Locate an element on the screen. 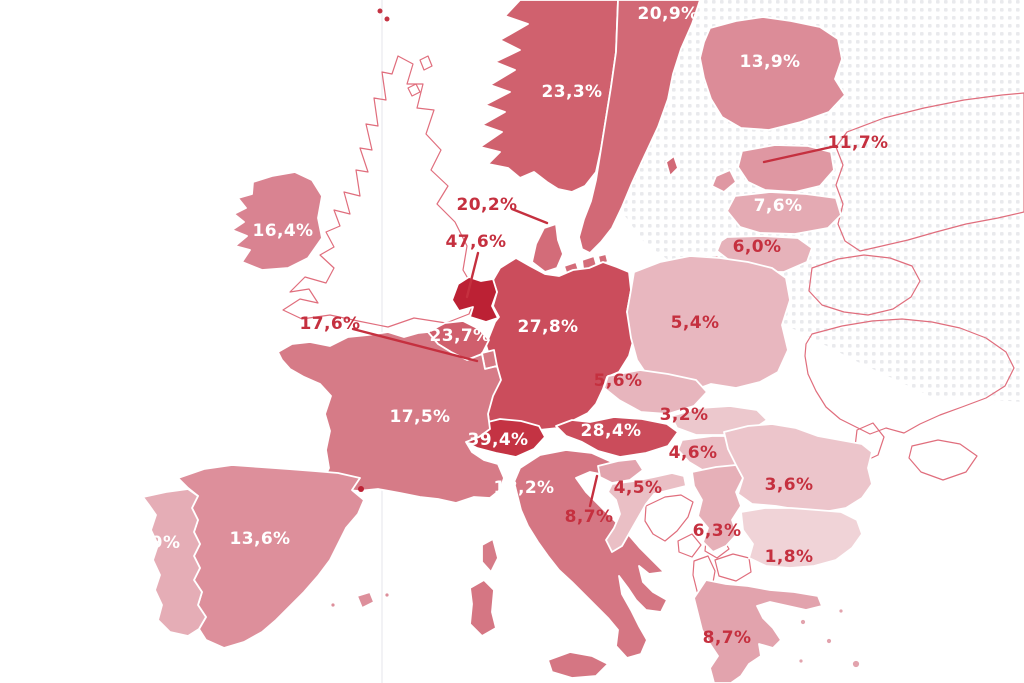 This screenshot has height=683, width=1024. island-sicily is located at coordinates (578, 665).